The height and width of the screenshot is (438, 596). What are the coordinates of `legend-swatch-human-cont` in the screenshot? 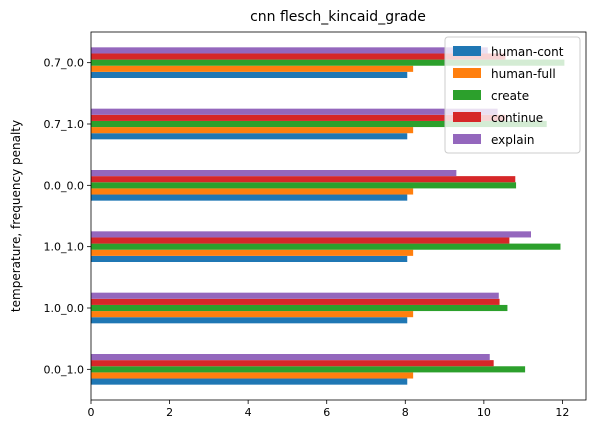 It's located at (467, 51).